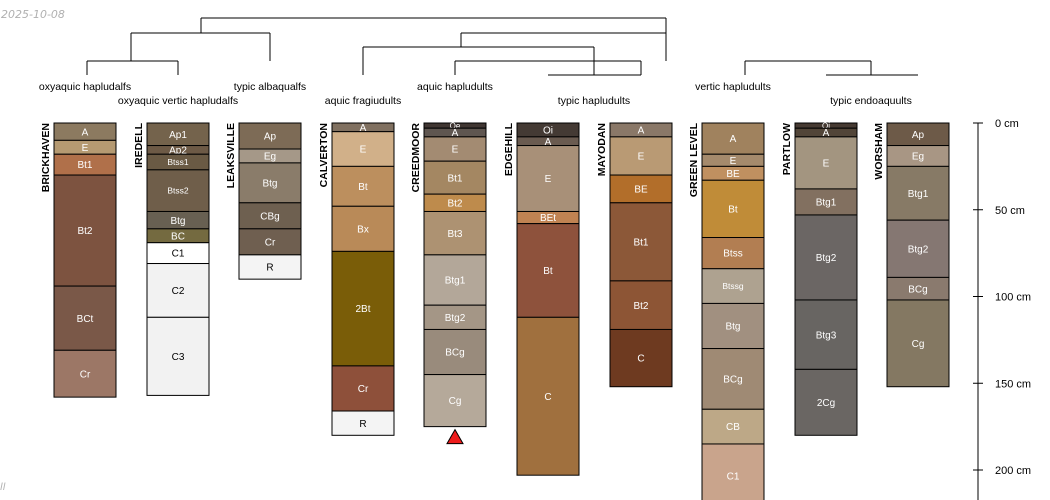 The width and height of the screenshot is (1050, 500). What do you see at coordinates (871, 101) in the screenshot?
I see `group-label: typic endoaquults` at bounding box center [871, 101].